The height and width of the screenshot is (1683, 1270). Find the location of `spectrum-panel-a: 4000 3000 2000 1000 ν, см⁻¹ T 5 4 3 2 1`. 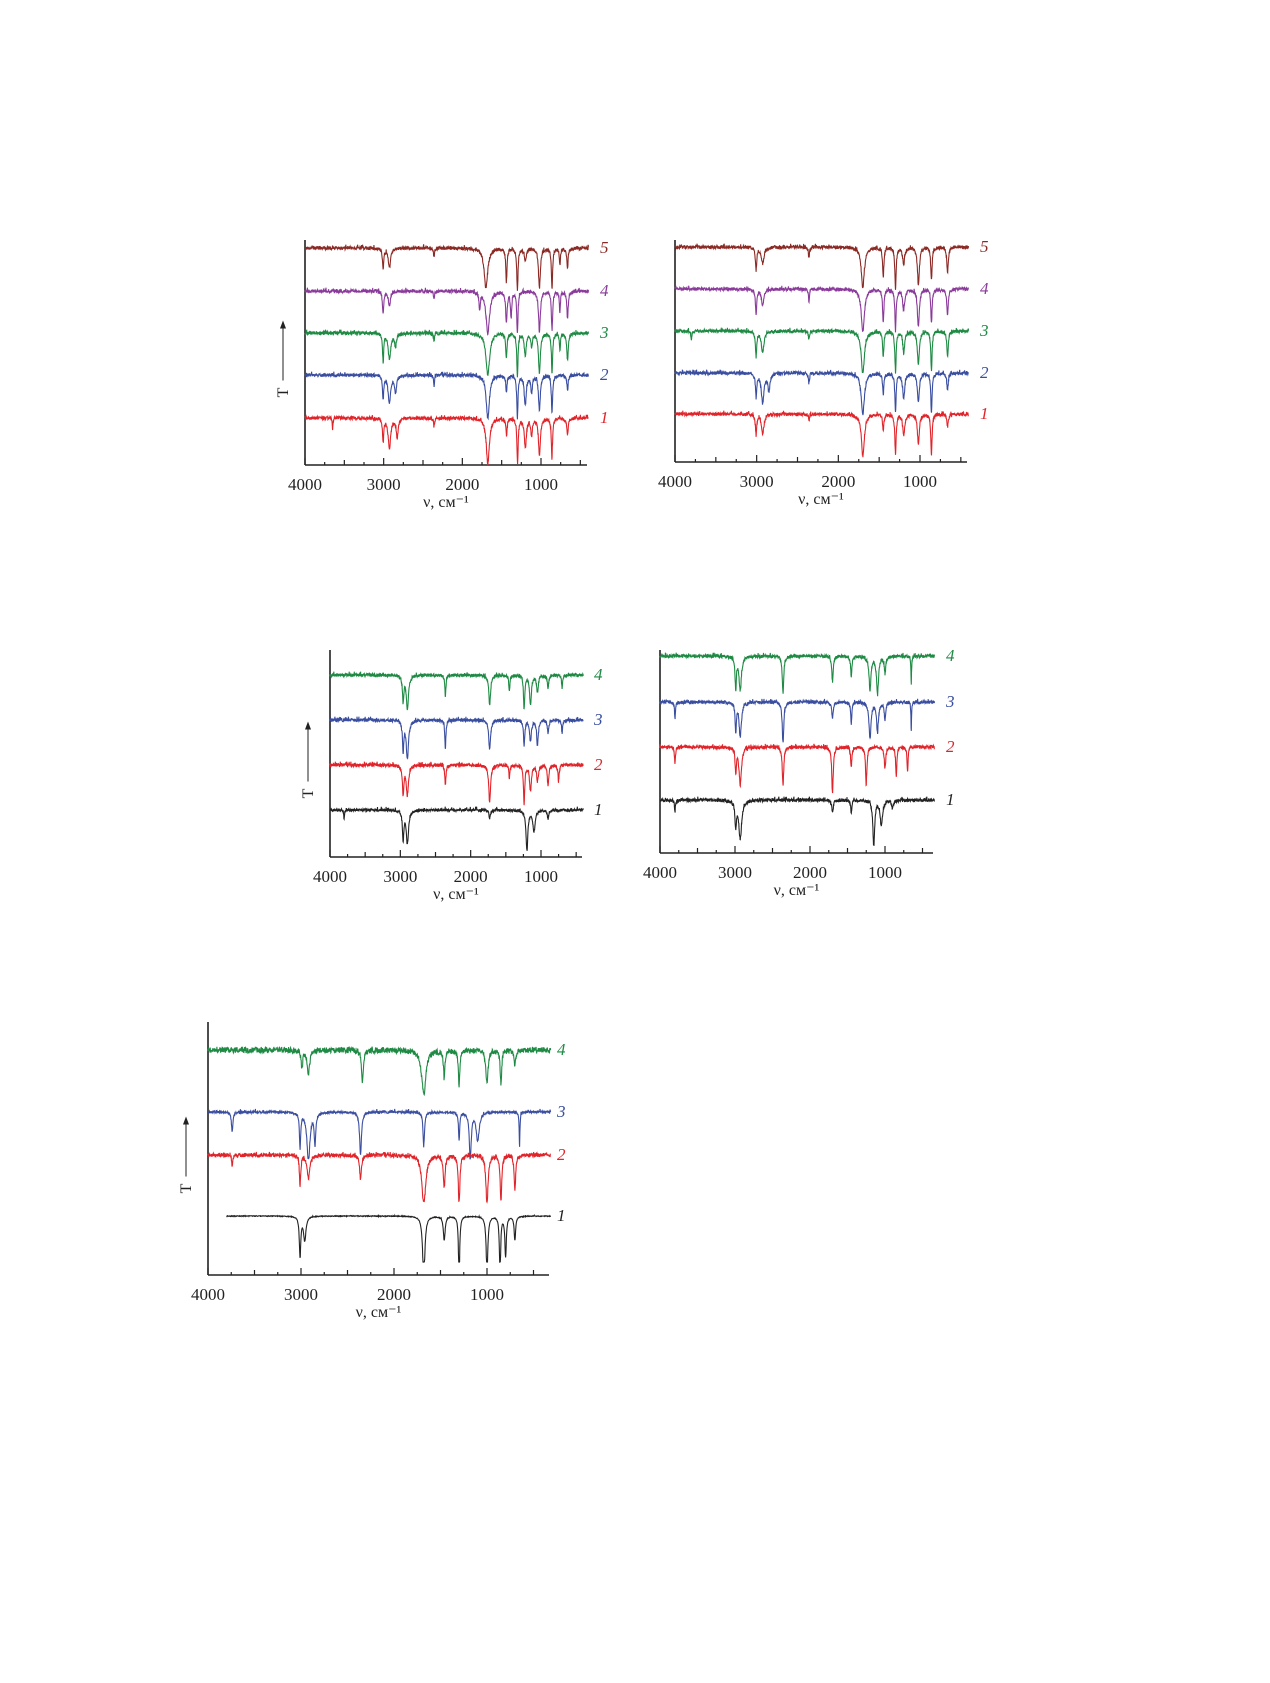

spectrum-panel-a: 4000 3000 2000 1000 ν, см⁻¹ T 5 4 3 2 1 is located at coordinates (442, 374).